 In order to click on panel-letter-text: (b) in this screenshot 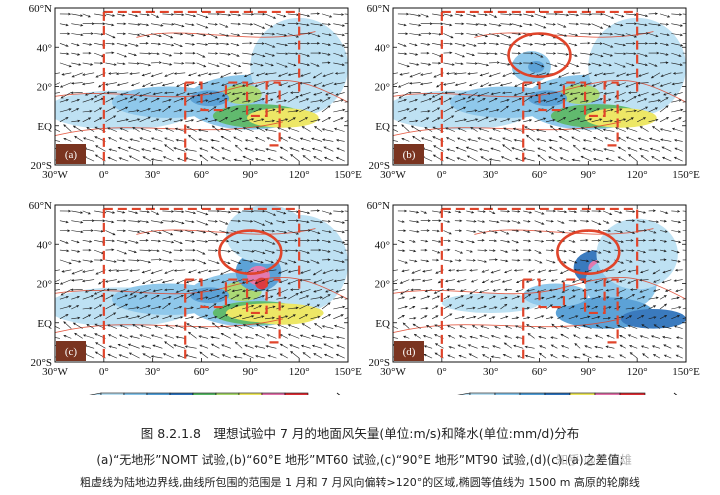, I will do `click(409, 155)`.